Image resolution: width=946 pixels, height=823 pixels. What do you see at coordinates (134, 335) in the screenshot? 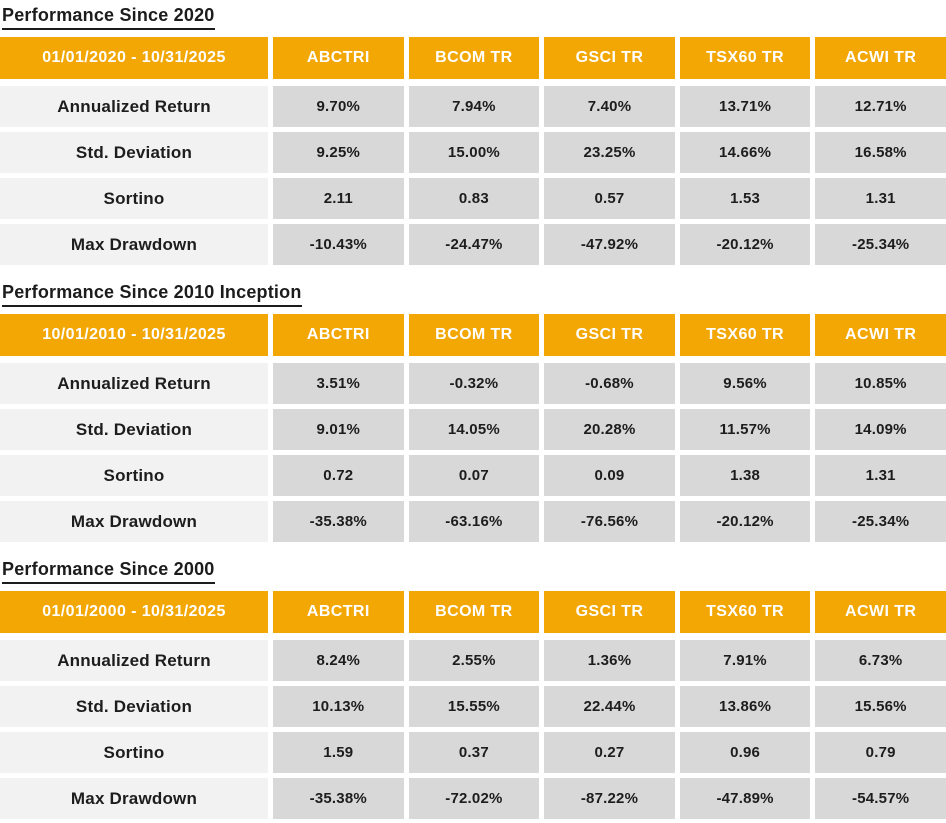
I see `date-range-header: 10/01/2010 - 10/31/2025` at bounding box center [134, 335].